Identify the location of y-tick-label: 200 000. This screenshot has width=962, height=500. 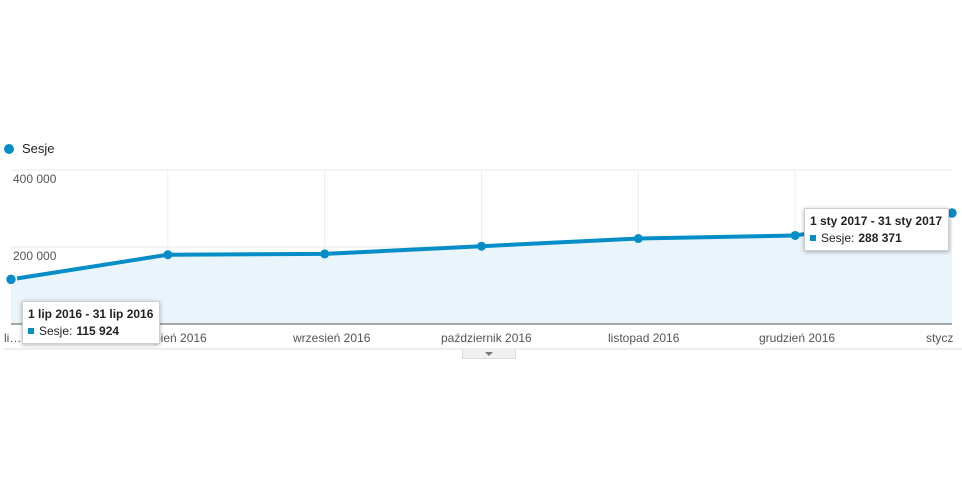
(35, 256).